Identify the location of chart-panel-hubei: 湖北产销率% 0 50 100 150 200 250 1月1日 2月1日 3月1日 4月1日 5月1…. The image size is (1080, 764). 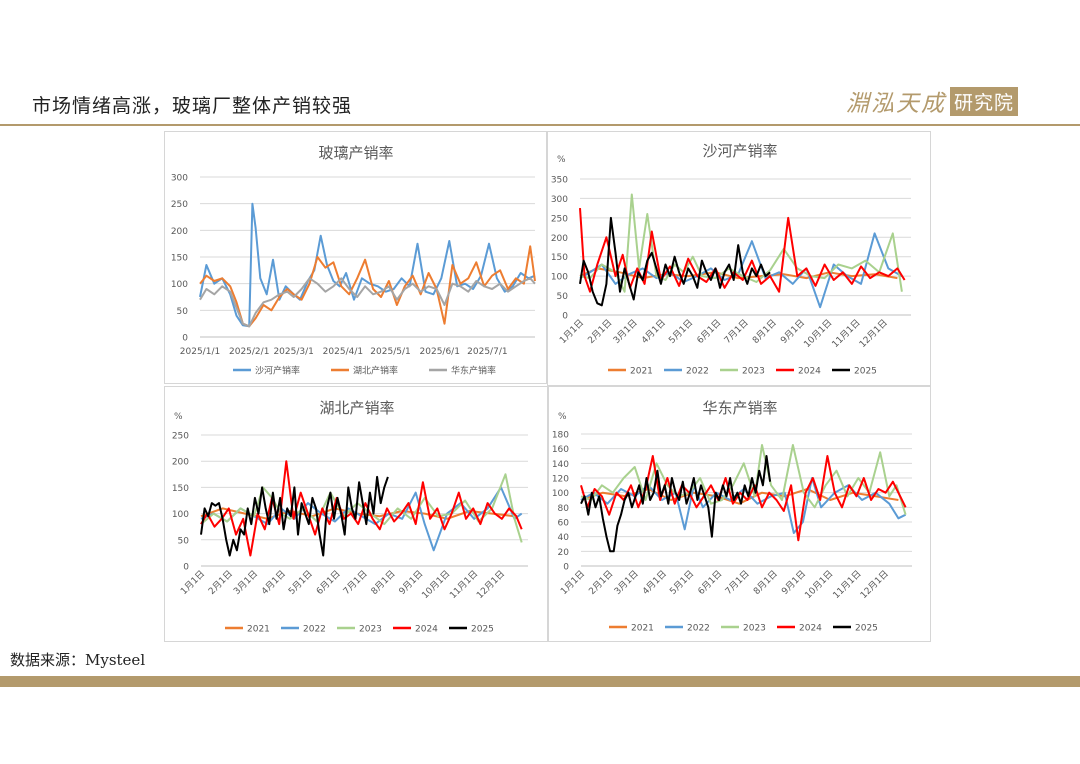
(356, 514).